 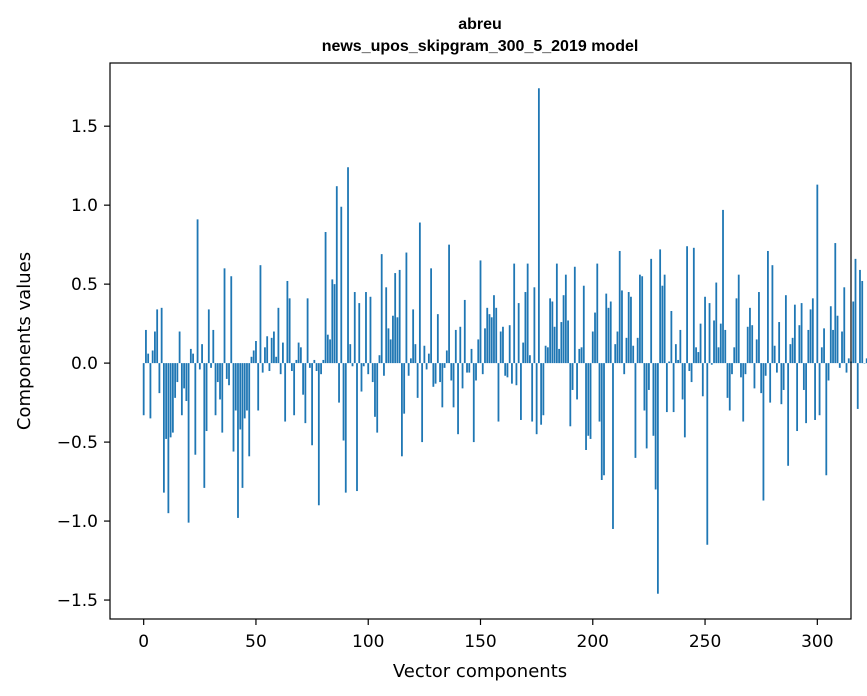 I want to click on y-tick-label: 1.0, so click(x=84, y=206).